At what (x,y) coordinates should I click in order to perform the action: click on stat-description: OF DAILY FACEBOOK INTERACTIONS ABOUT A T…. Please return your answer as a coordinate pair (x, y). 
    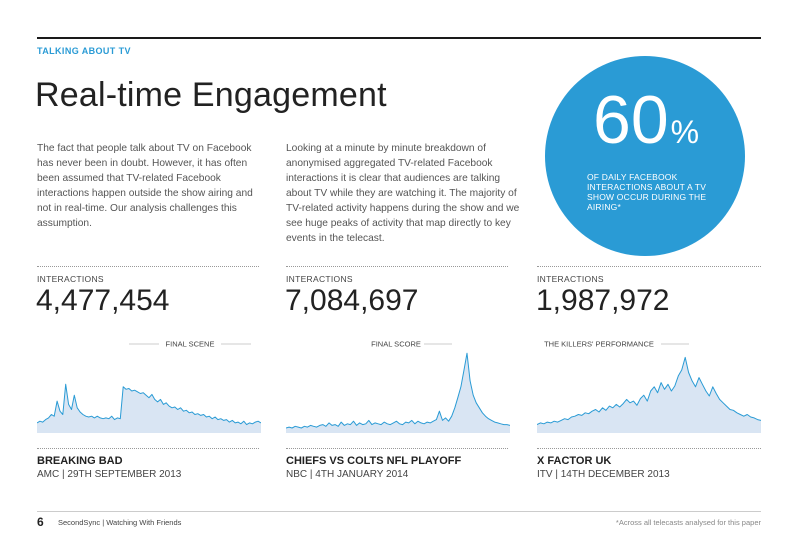
    Looking at the image, I should click on (647, 192).